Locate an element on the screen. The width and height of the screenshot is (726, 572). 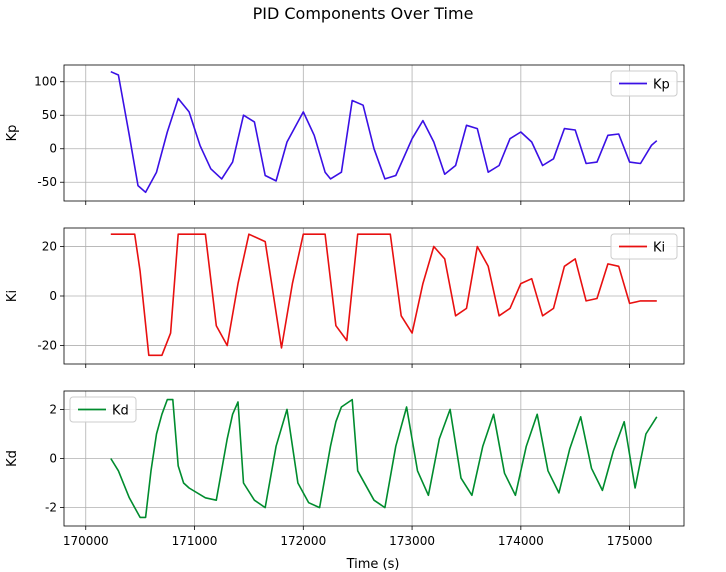
chart-title: PID Components Over Time is located at coordinates (363, 13).